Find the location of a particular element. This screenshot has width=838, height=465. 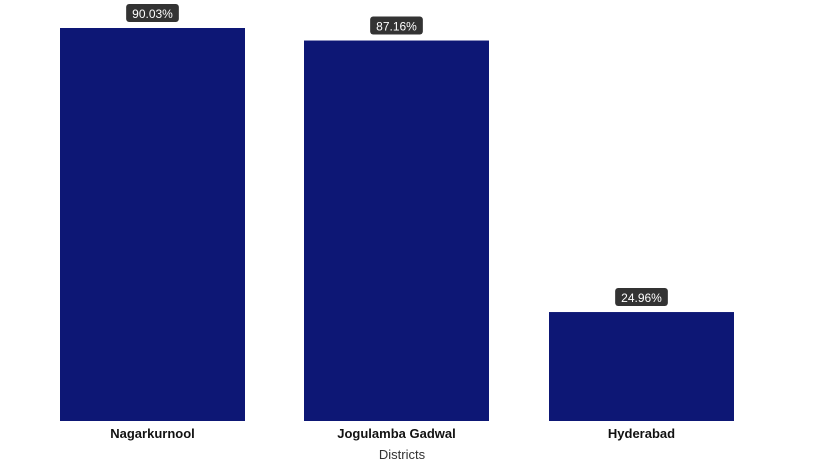

data-label-text: 90.03% is located at coordinates (152, 14).